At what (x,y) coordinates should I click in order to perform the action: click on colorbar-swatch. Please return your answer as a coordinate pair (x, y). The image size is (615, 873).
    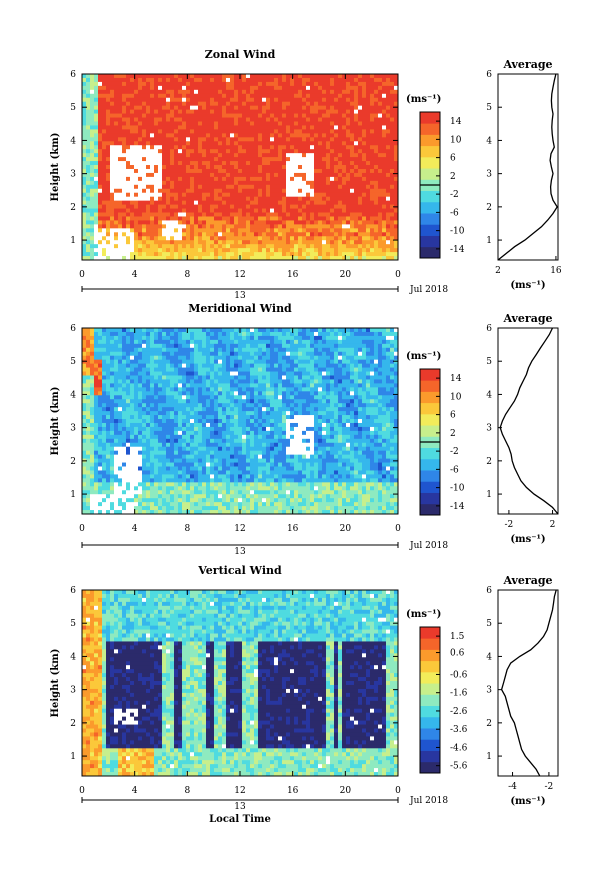
    Looking at the image, I should click on (430, 151).